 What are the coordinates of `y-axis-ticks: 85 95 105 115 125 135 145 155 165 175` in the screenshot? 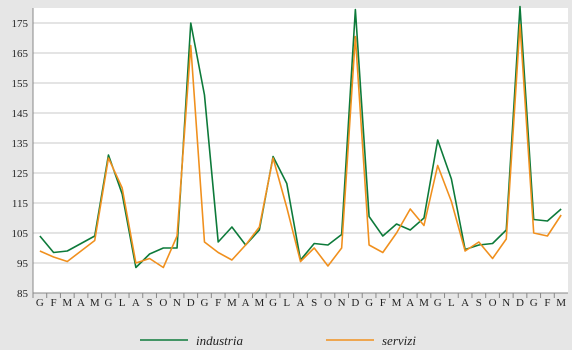 It's located at (20, 159).